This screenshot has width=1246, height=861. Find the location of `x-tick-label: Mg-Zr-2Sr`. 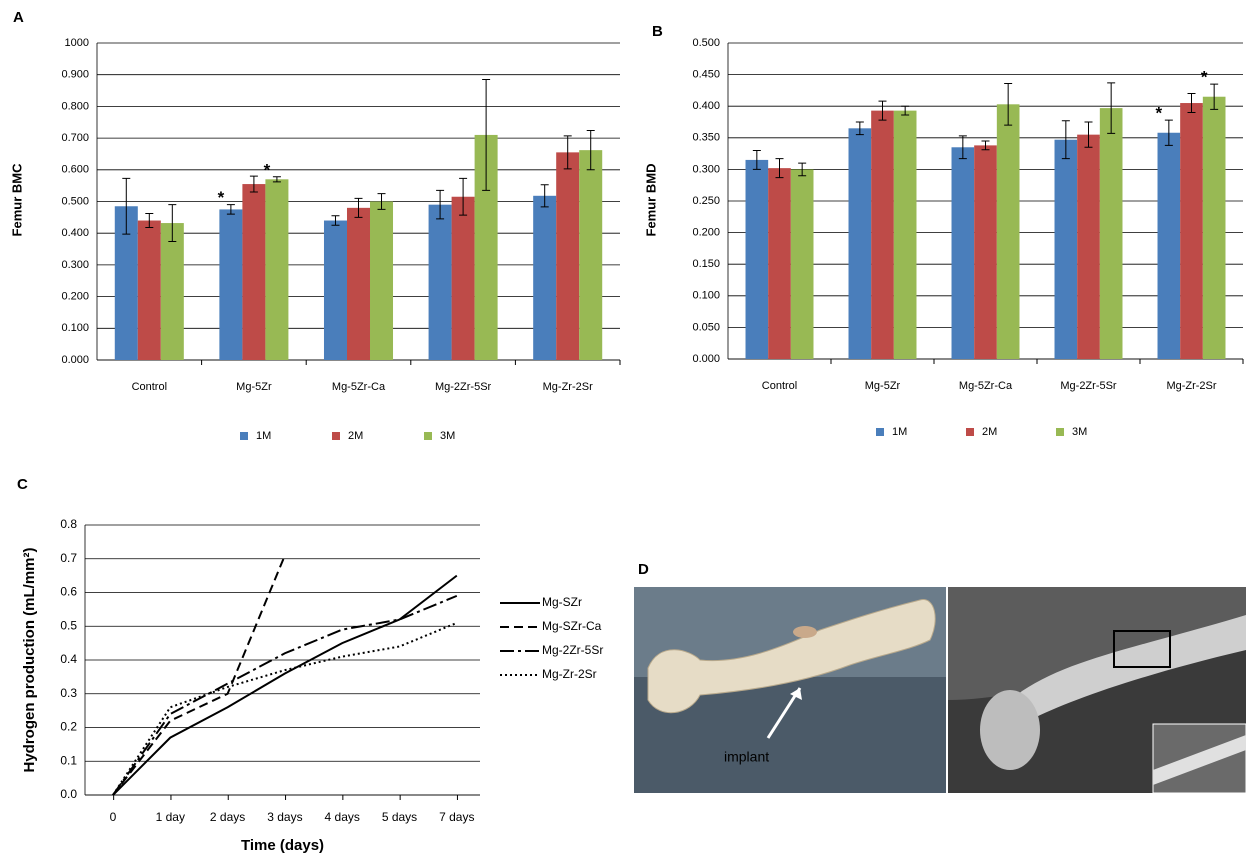

x-tick-label: Mg-Zr-2Sr is located at coordinates (1191, 386).